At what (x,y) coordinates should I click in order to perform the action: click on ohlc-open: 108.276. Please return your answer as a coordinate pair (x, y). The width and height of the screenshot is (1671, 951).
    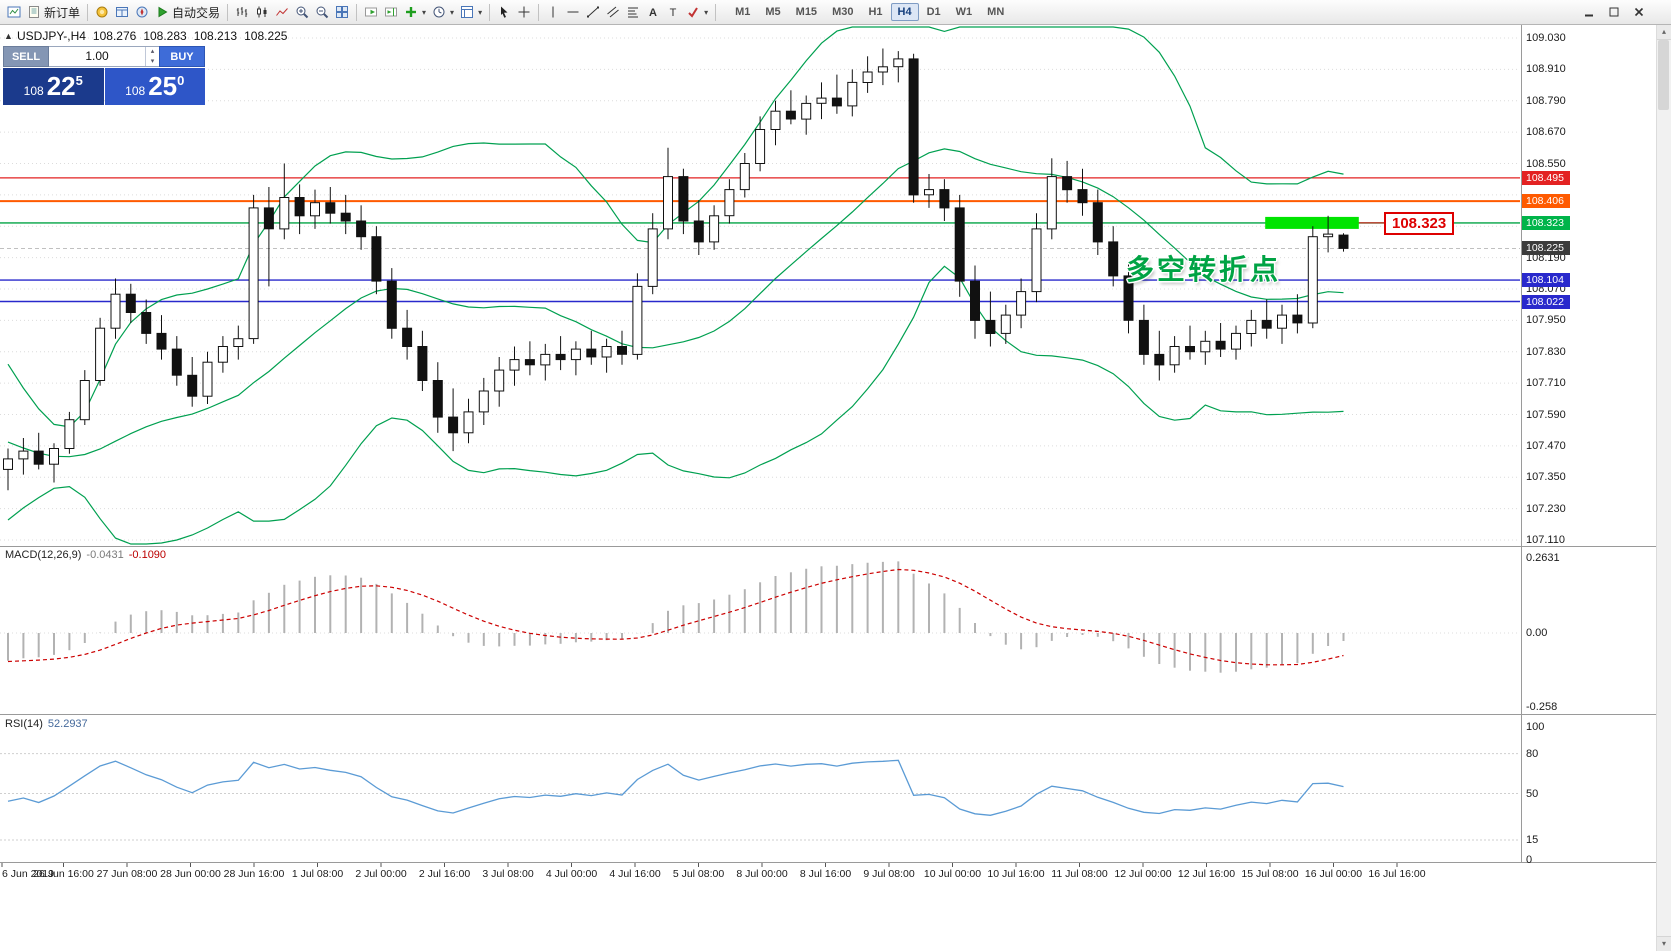
    Looking at the image, I should click on (114, 36).